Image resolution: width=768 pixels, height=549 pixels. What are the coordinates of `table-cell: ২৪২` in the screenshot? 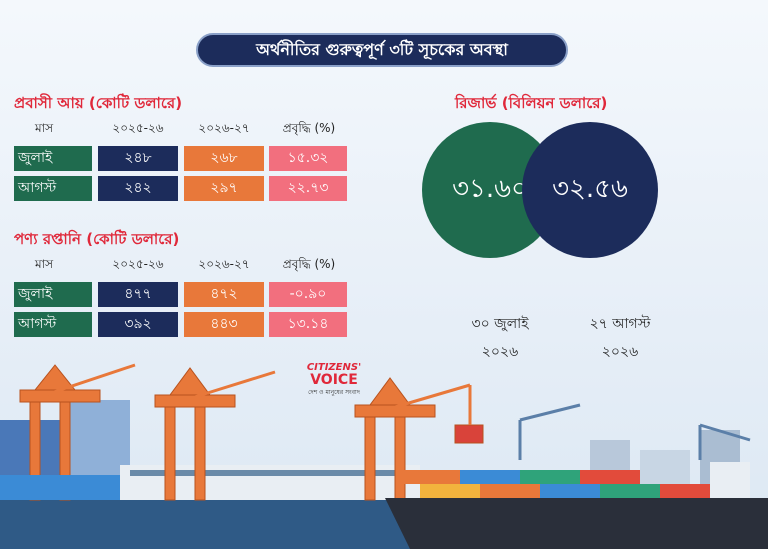 It's located at (138, 188).